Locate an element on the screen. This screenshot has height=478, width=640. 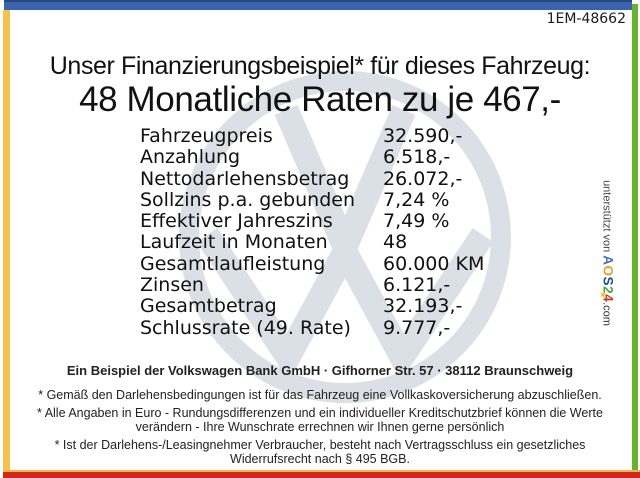
frame-bar-left is located at coordinates (6, 241).